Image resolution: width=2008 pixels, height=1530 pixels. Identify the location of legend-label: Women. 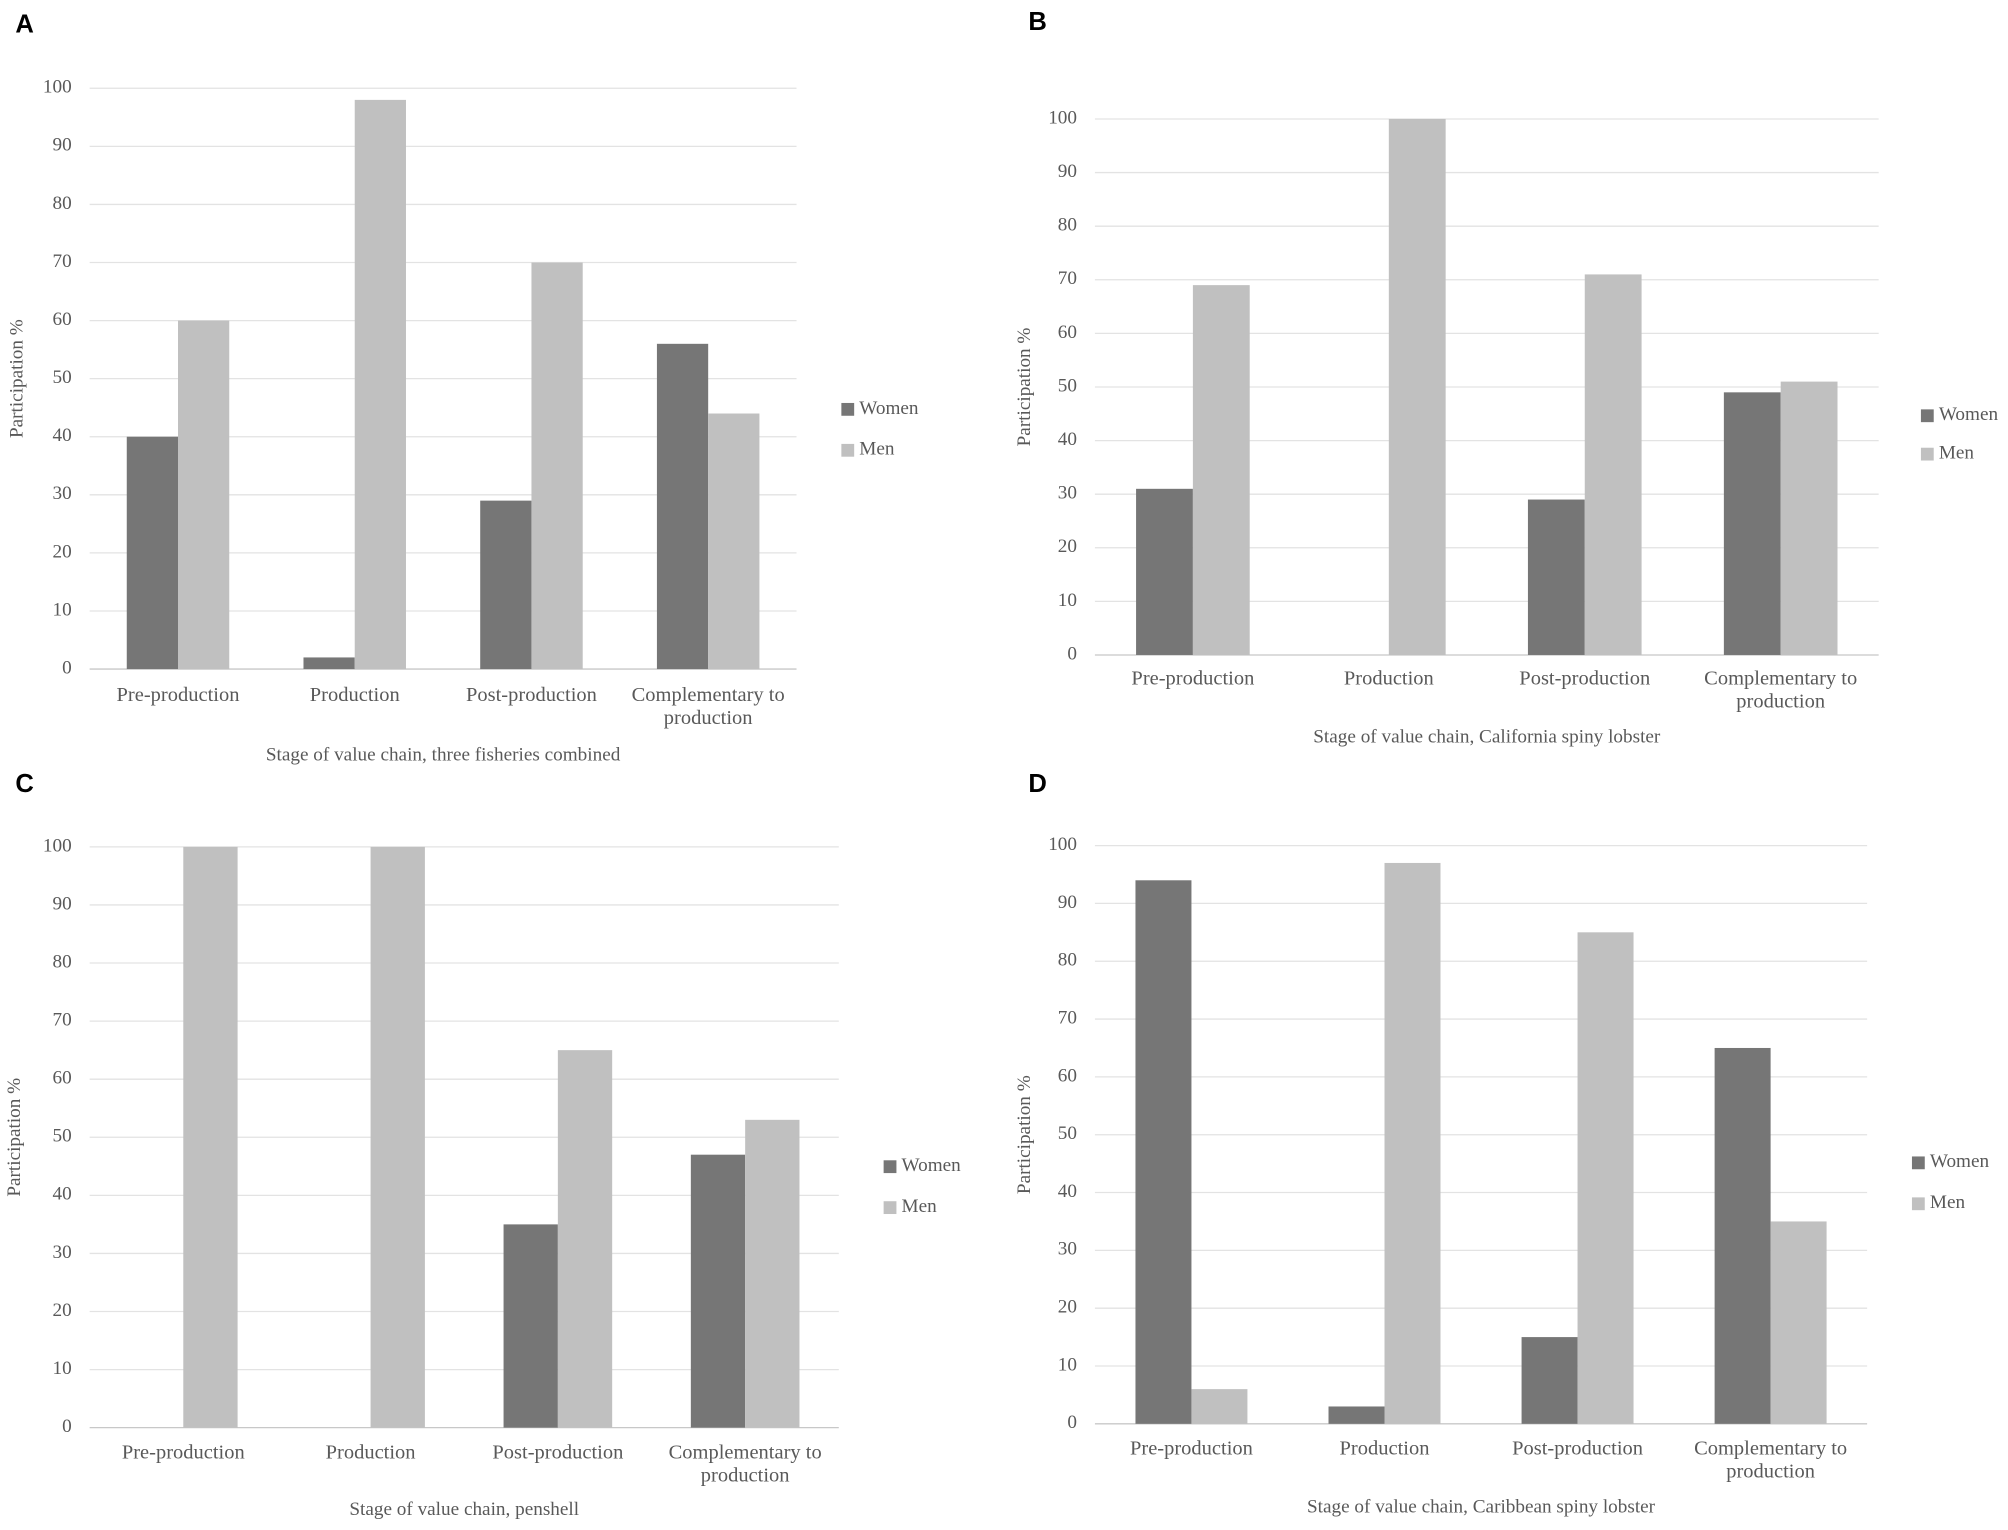
(1969, 414).